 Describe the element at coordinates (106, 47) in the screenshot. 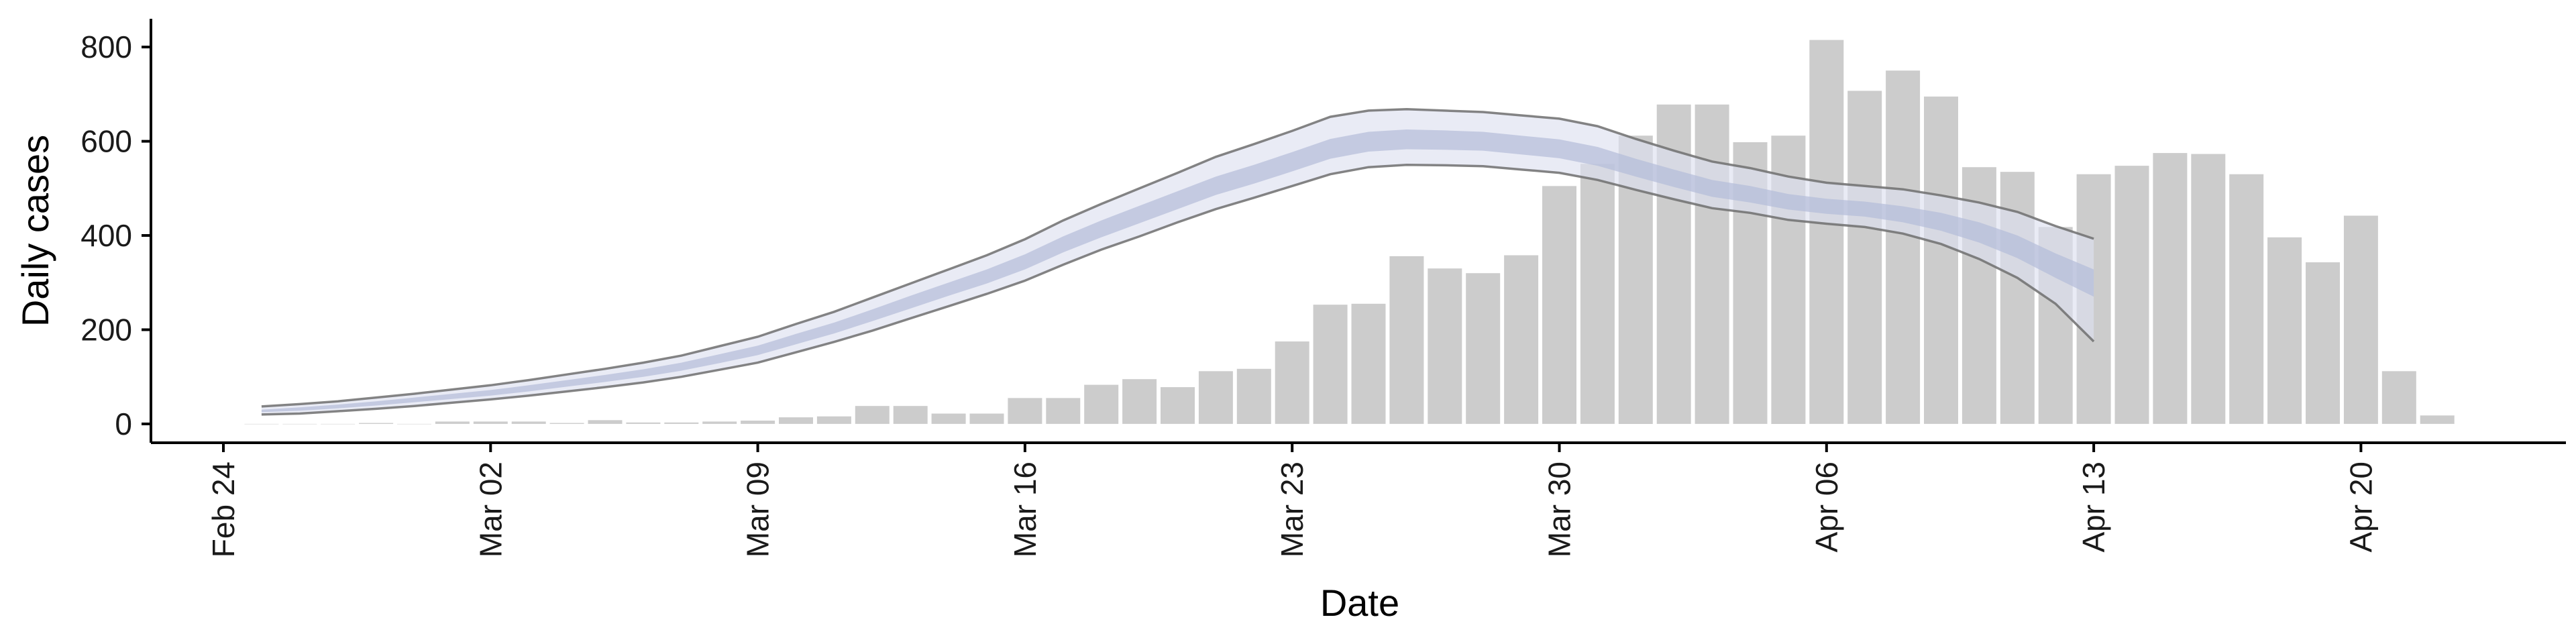

I see `y-tick-label: 800` at that location.